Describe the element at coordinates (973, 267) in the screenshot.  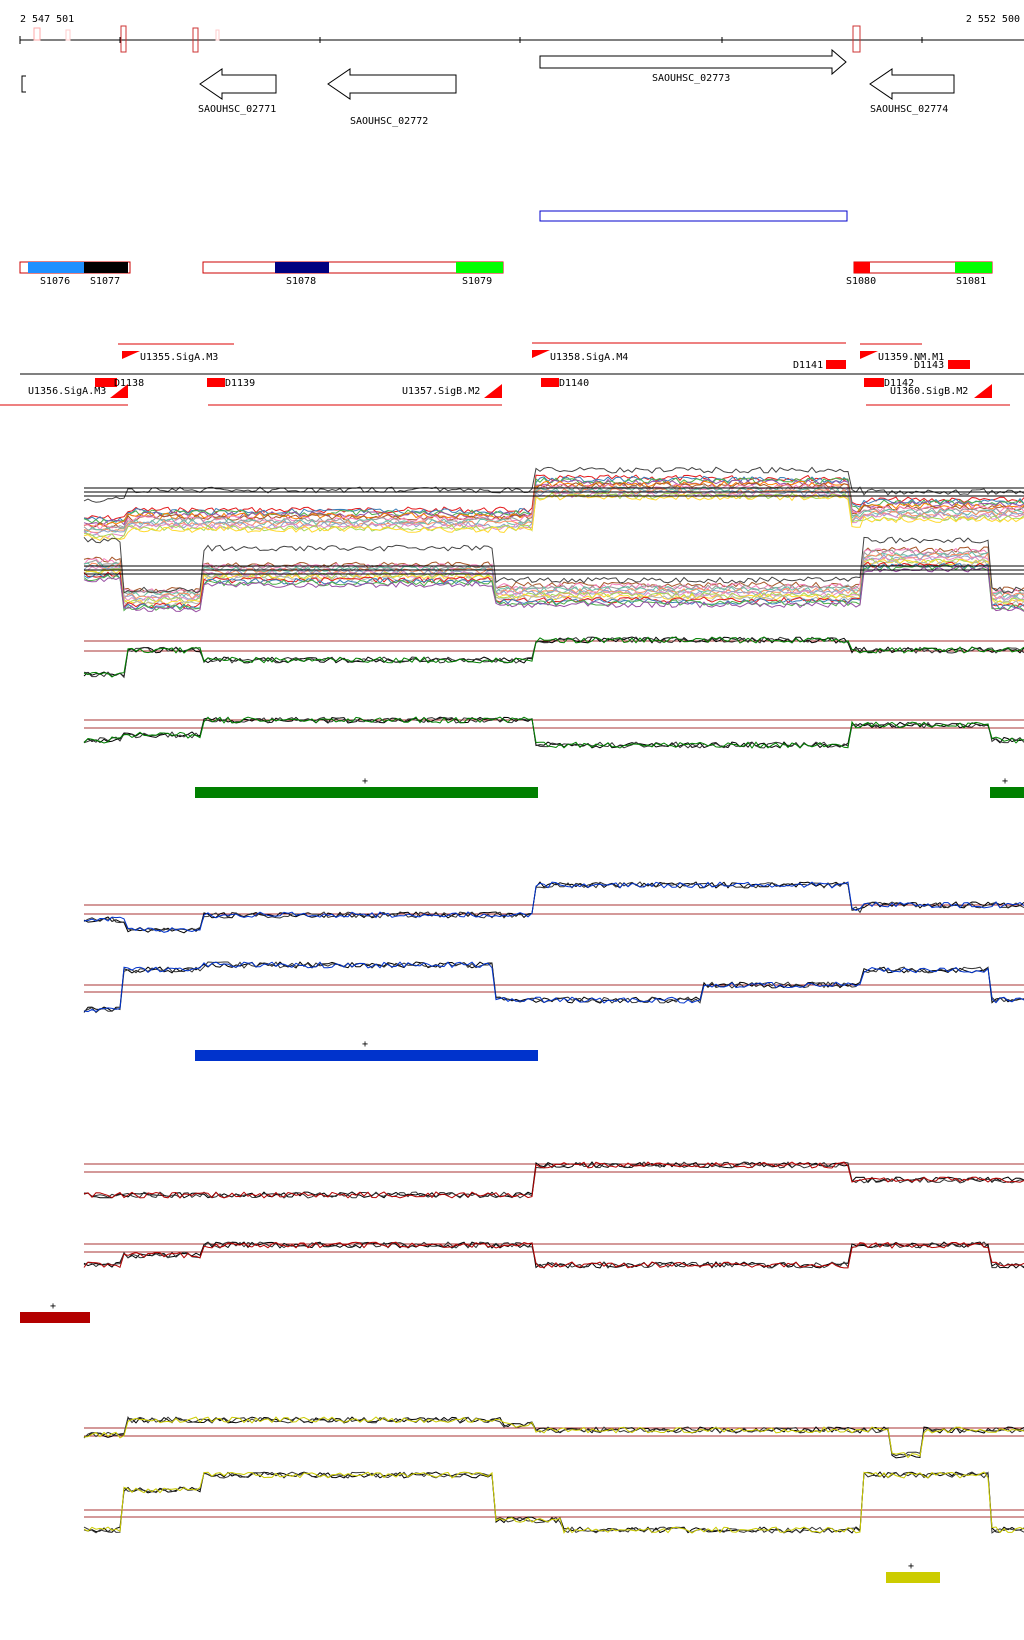
I see `segment-S1081` at that location.